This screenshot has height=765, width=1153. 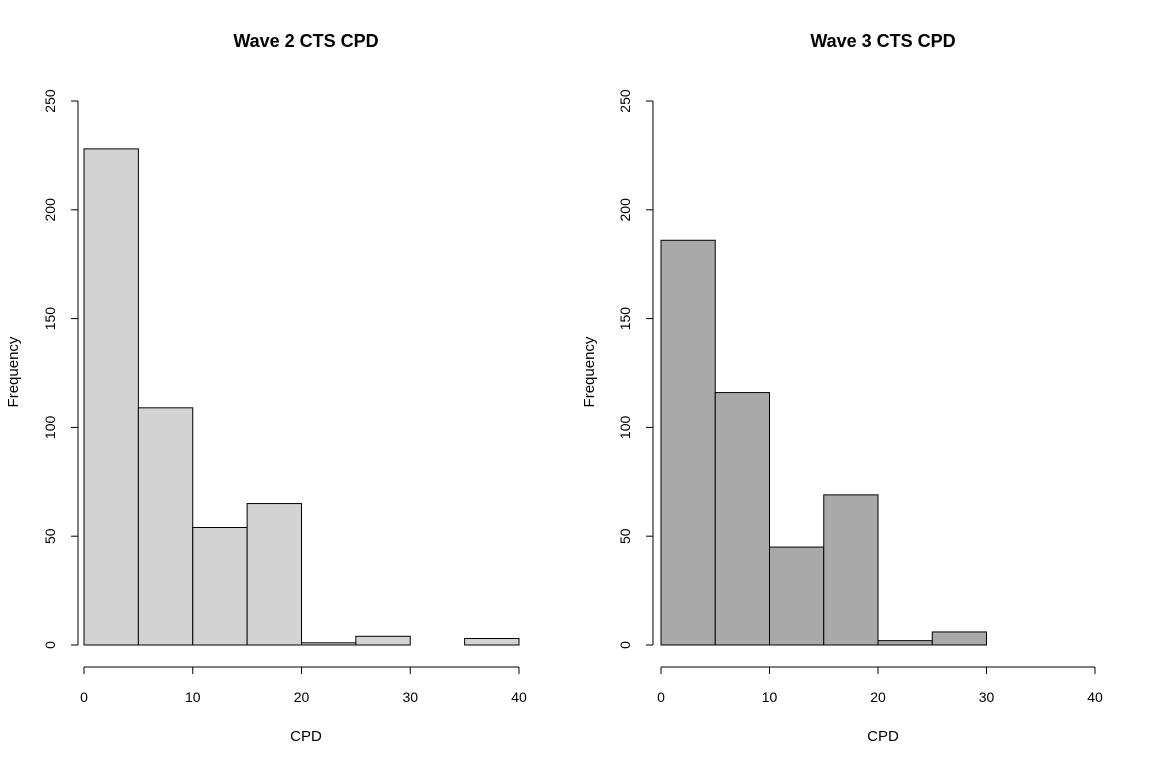 I want to click on chart-title: Wave 3 CTS CPD, so click(x=882, y=41).